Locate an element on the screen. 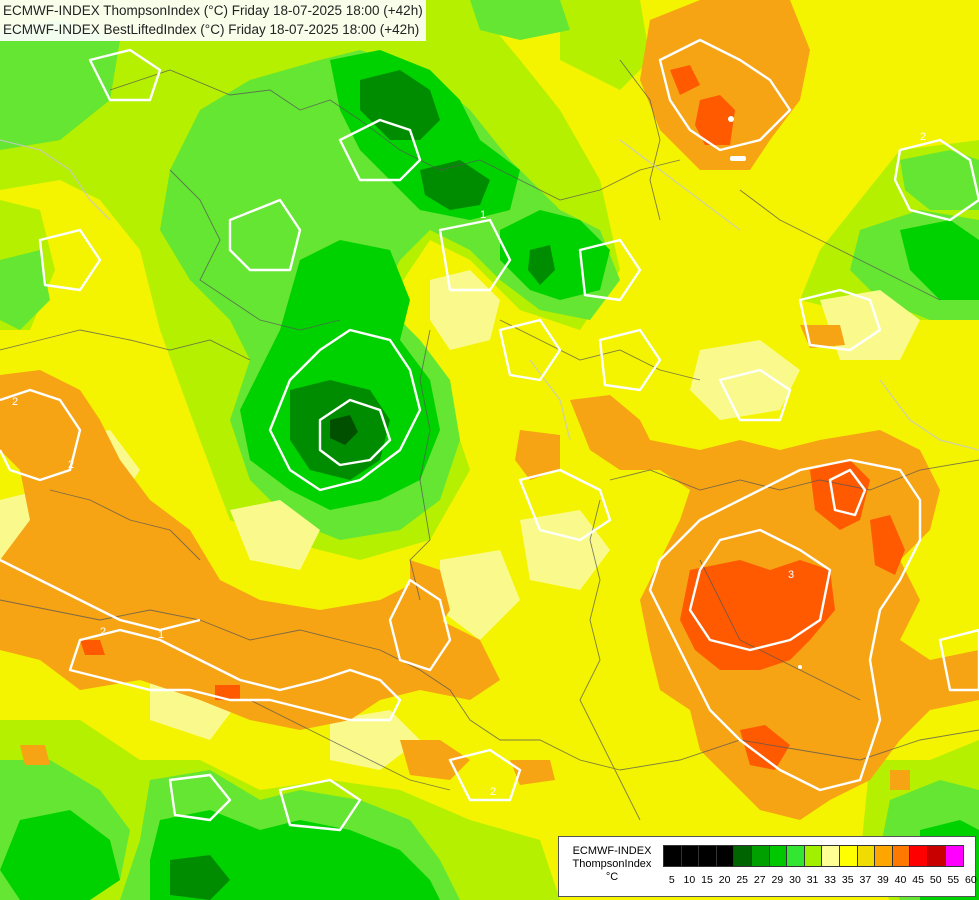 This screenshot has width=979, height=900. legend-tick-label: 37 is located at coordinates (865, 880).